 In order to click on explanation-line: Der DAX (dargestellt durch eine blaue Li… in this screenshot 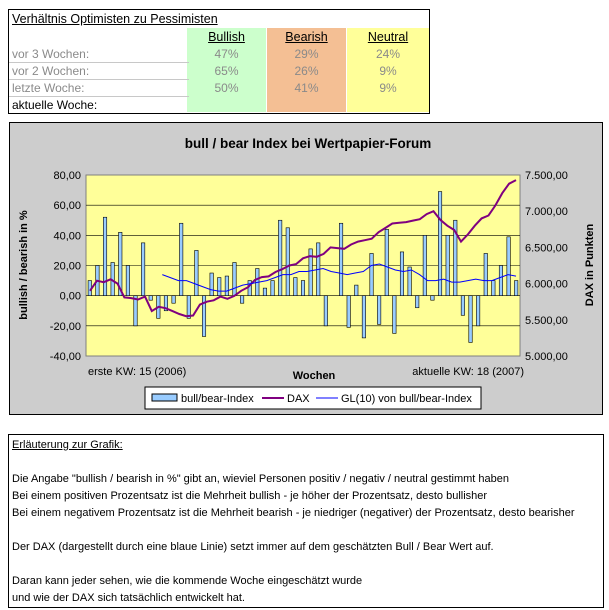, I will do `click(253, 547)`.